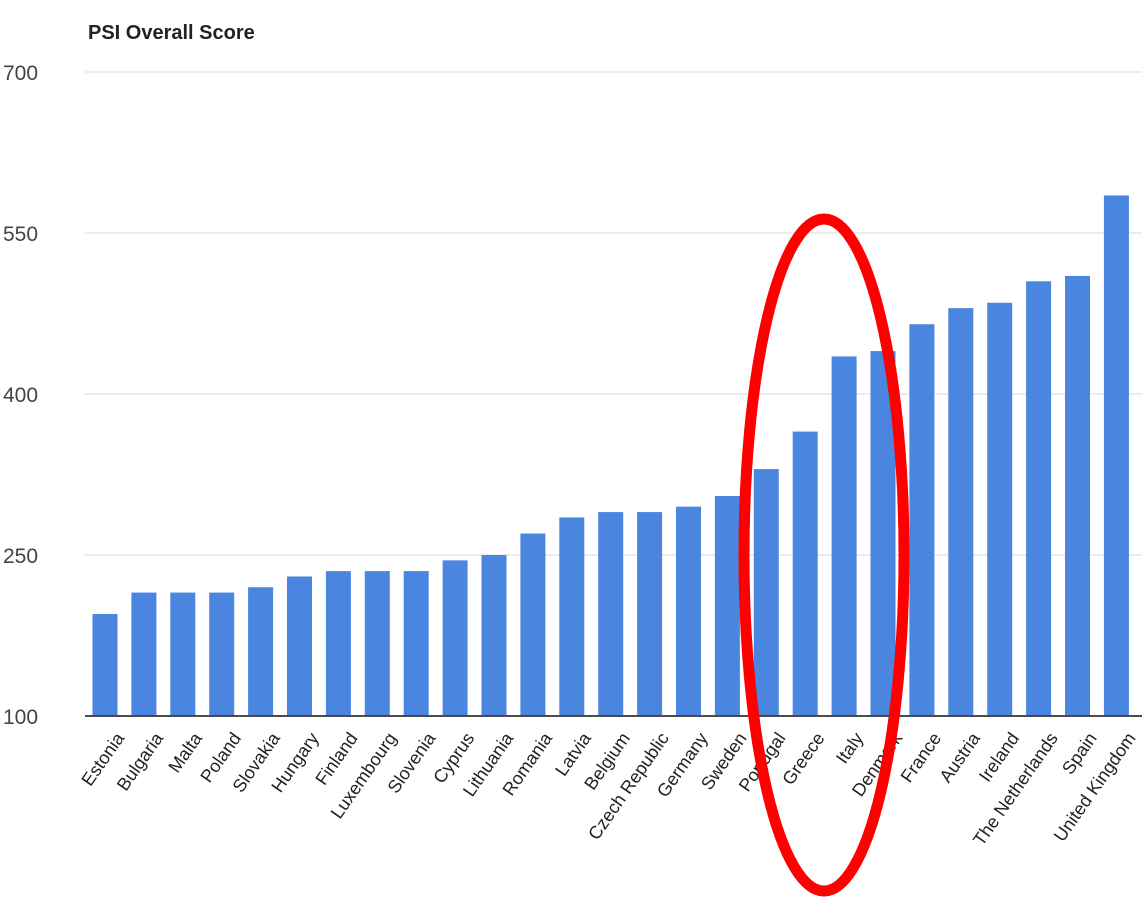 This screenshot has width=1142, height=902. What do you see at coordinates (20, 234) in the screenshot?
I see `y-tick-label: 550` at bounding box center [20, 234].